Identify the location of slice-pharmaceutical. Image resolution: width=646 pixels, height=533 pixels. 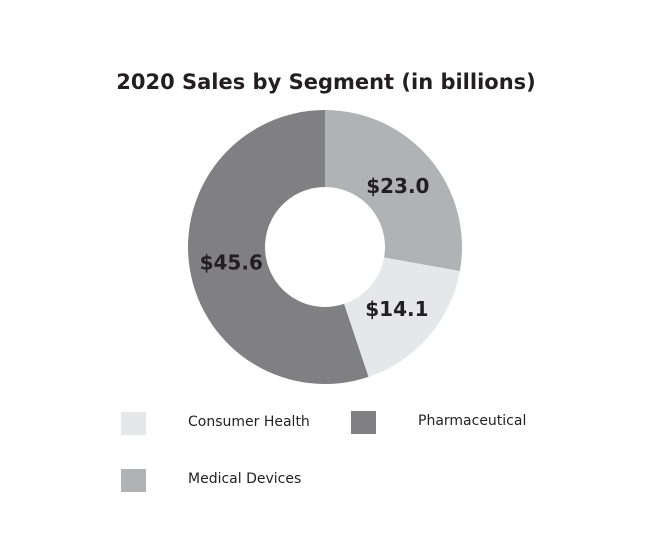
(278, 247).